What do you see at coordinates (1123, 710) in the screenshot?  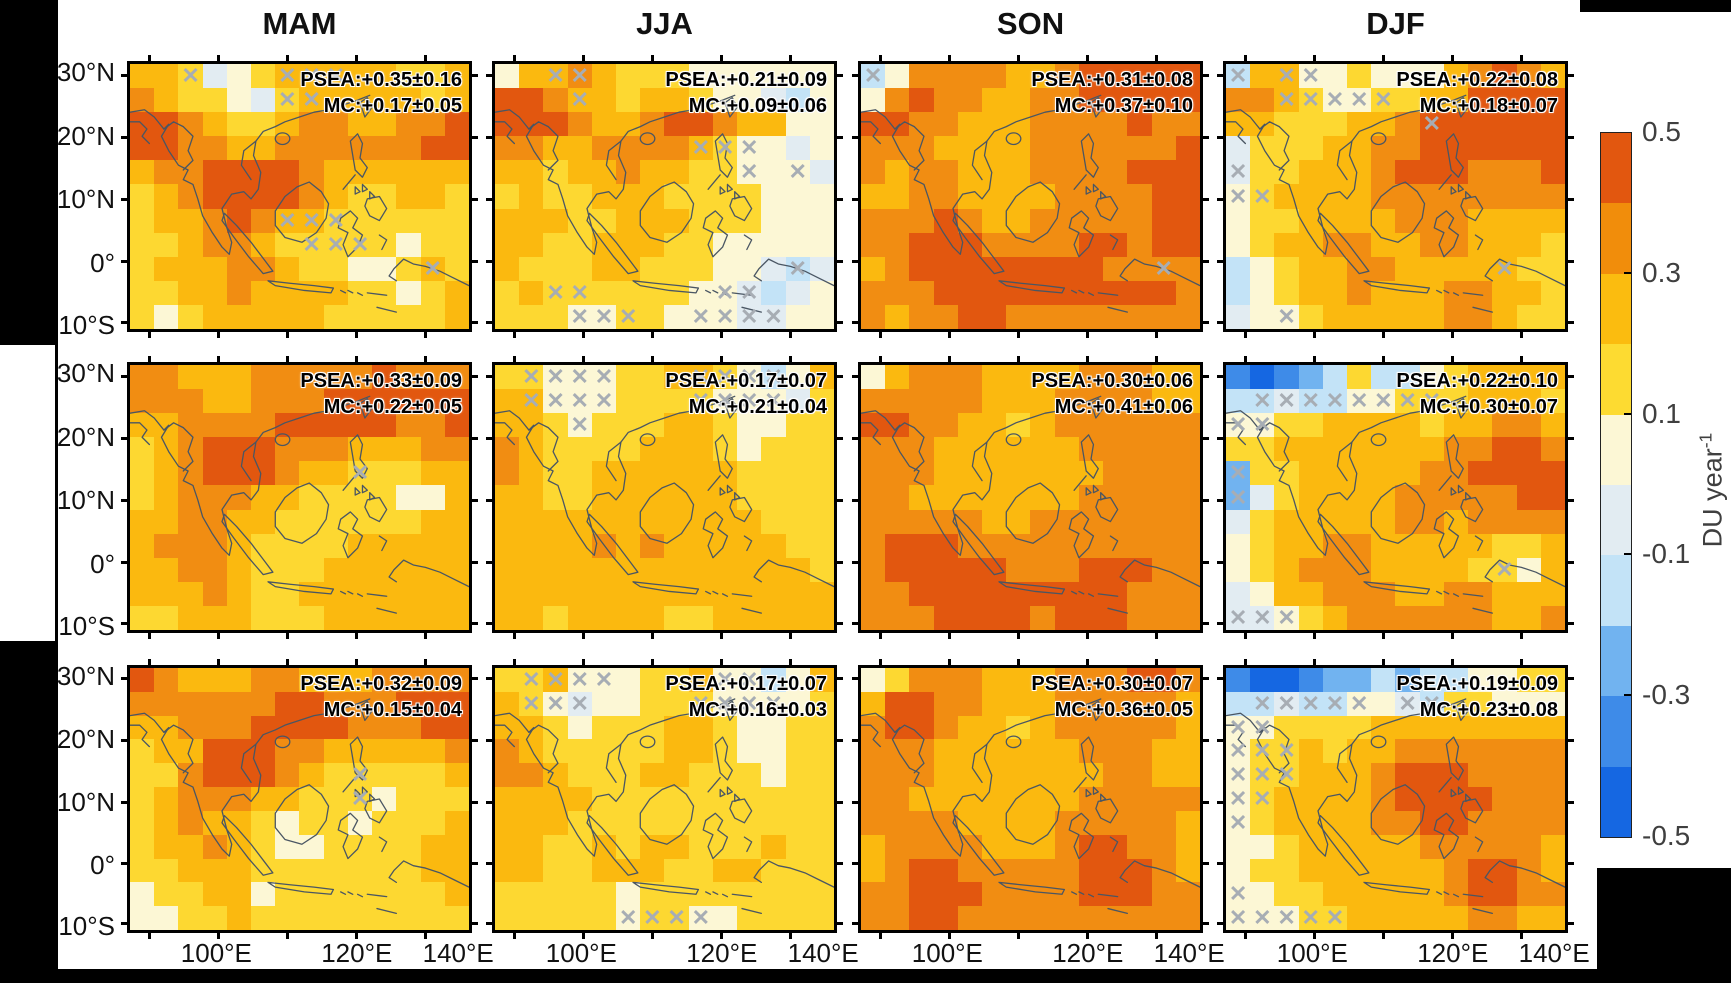 I see `mc-trend-value: MC:+0.36±0.05` at bounding box center [1123, 710].